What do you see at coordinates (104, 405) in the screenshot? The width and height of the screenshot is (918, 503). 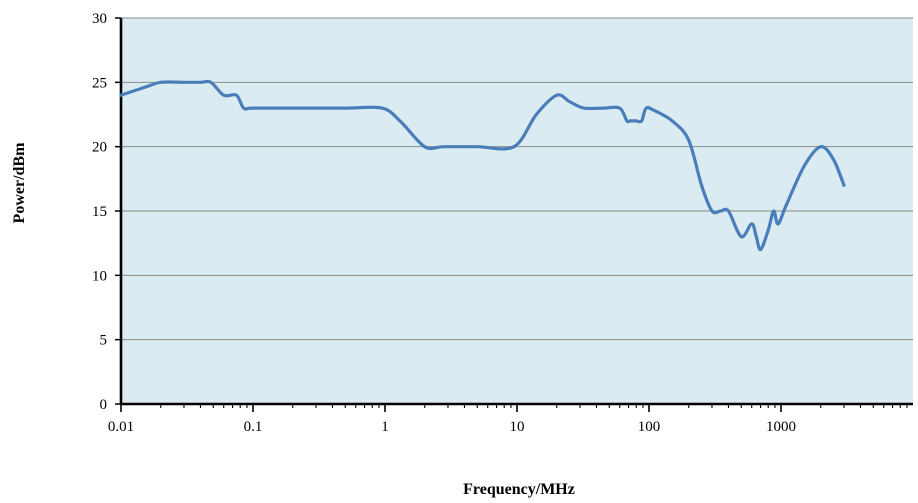 I see `y-tick-label-0: 0` at bounding box center [104, 405].